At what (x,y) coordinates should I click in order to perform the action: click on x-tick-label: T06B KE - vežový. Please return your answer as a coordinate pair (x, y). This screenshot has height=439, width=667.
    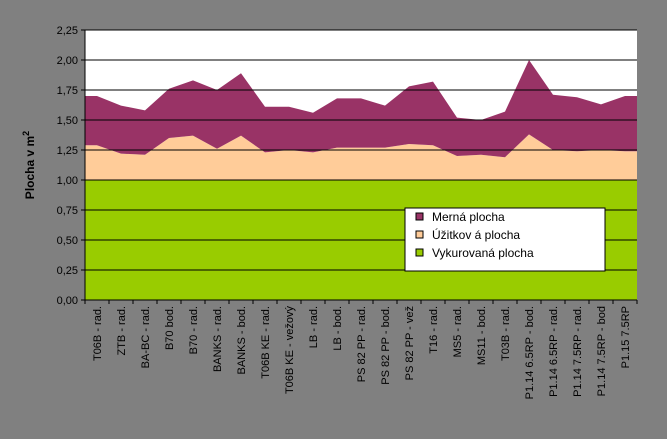
    Looking at the image, I should click on (290, 350).